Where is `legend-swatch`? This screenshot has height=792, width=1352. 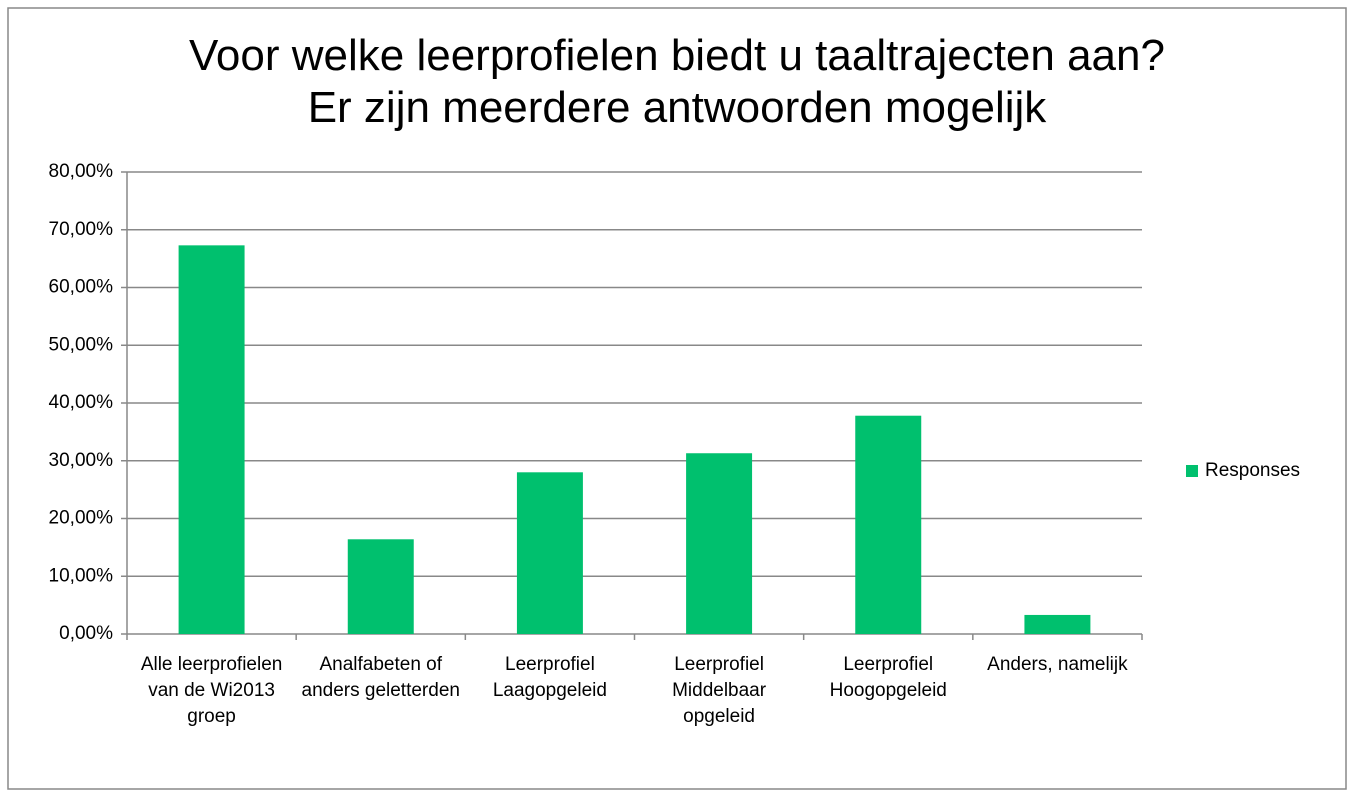
legend-swatch is located at coordinates (1192, 471).